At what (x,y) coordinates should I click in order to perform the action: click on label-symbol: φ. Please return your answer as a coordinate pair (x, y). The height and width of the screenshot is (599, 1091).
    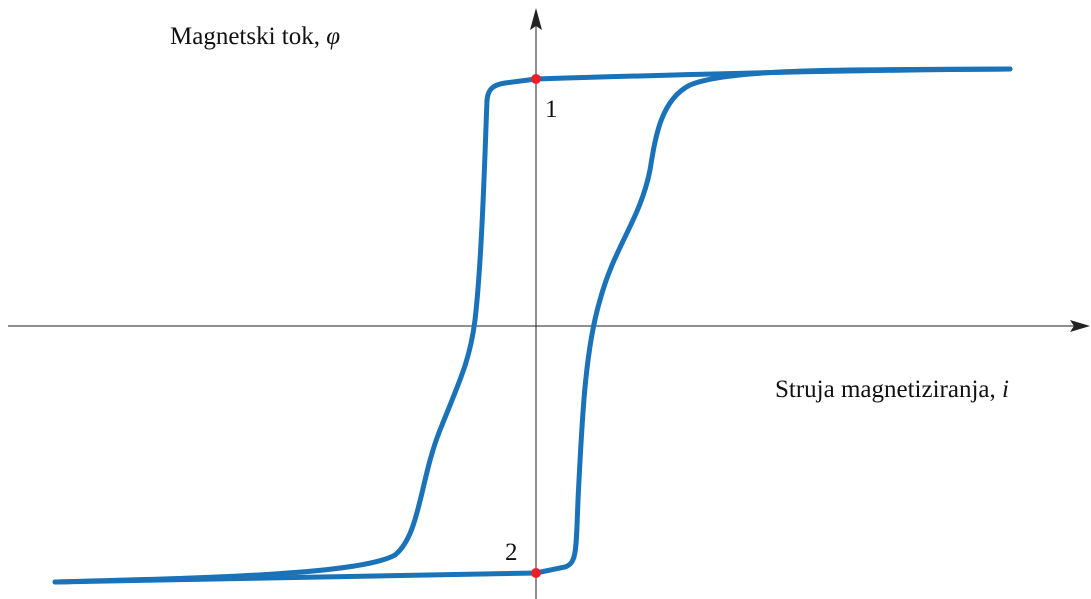
    Looking at the image, I should click on (333, 36).